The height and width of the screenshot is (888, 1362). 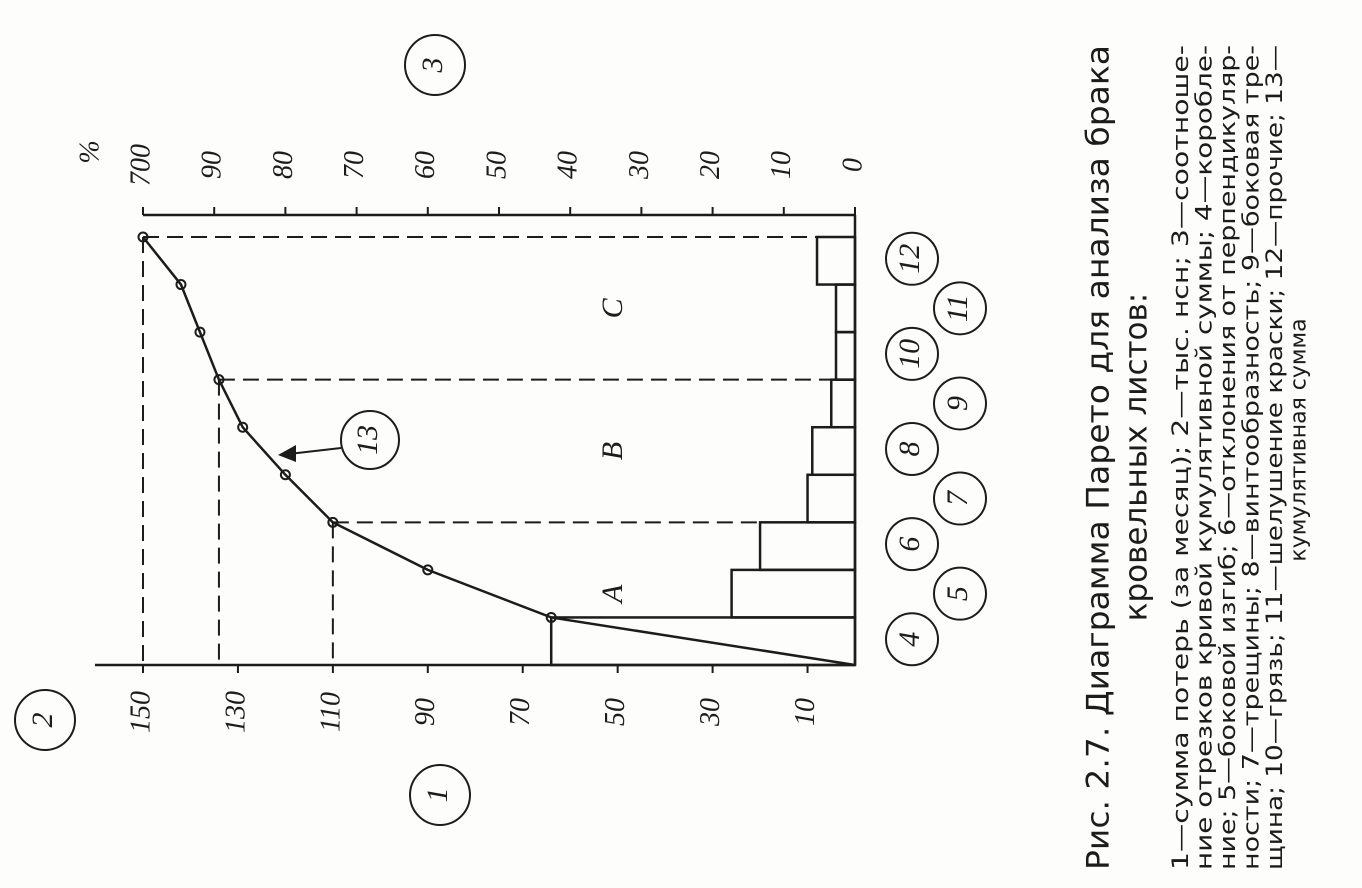 I want to click on y2-tick-label: 60, so click(x=425, y=165).